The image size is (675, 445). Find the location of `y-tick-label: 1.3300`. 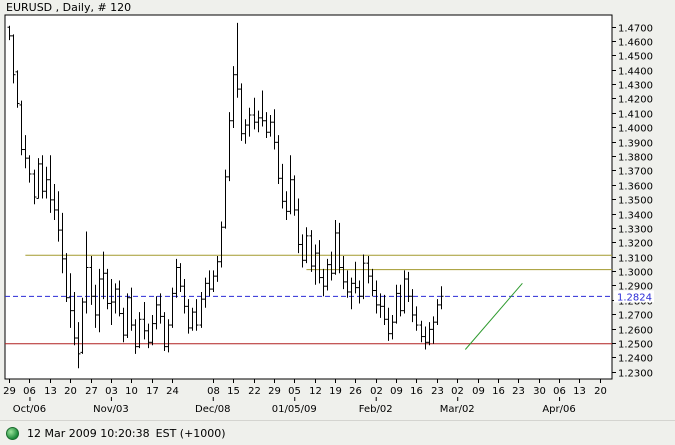

y-tick-label: 1.3300 is located at coordinates (635, 230).